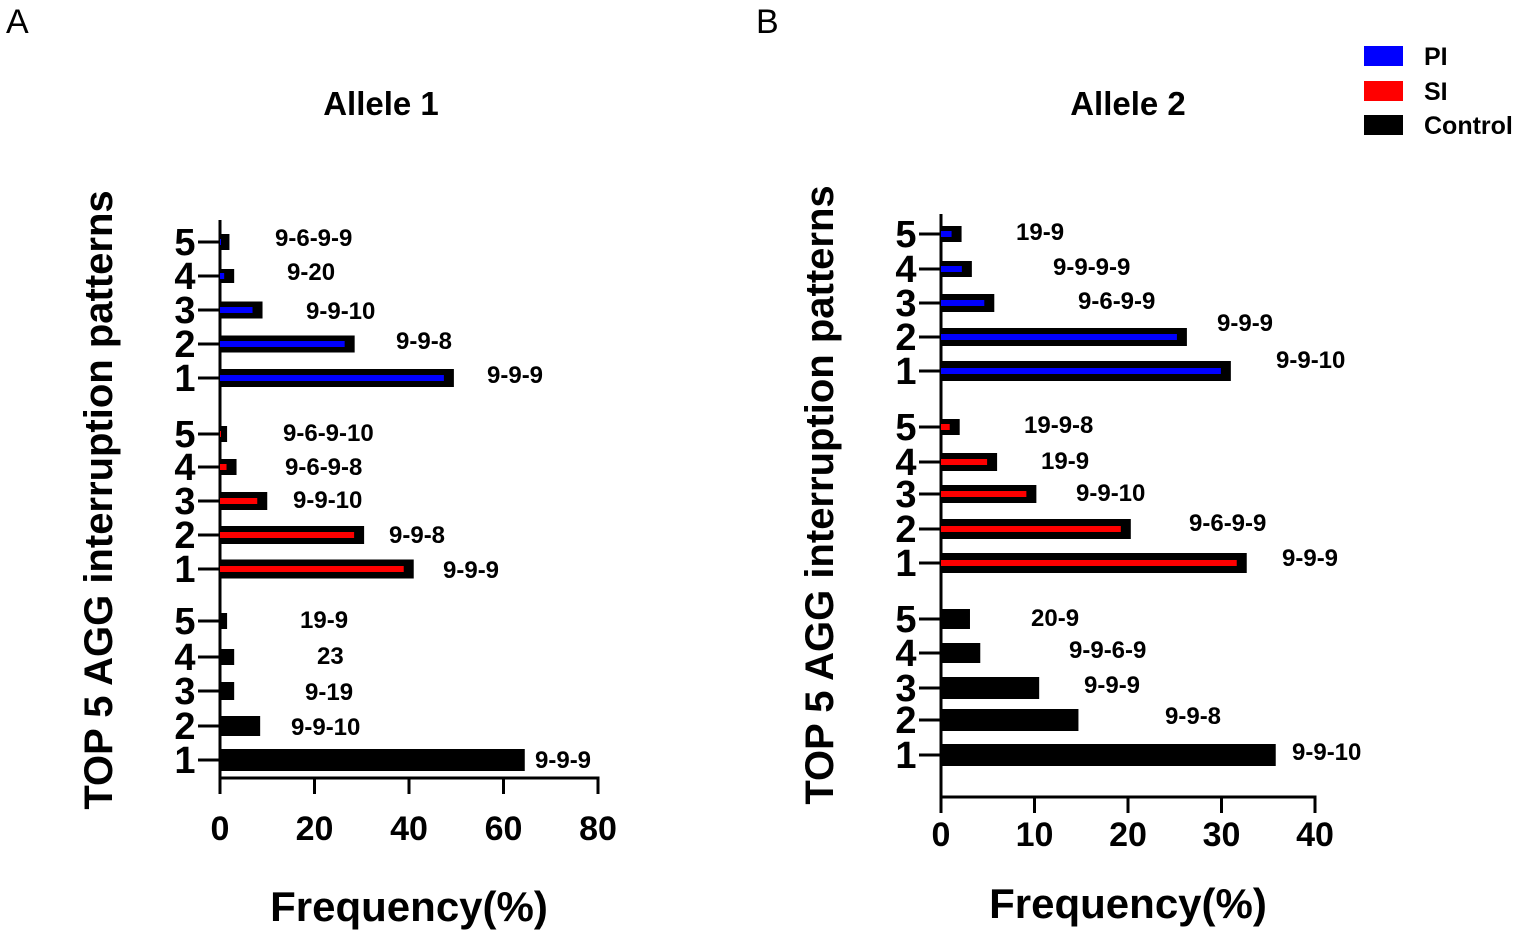  Describe the element at coordinates (381, 103) in the screenshot. I see `chart-title: Allele 1` at that location.